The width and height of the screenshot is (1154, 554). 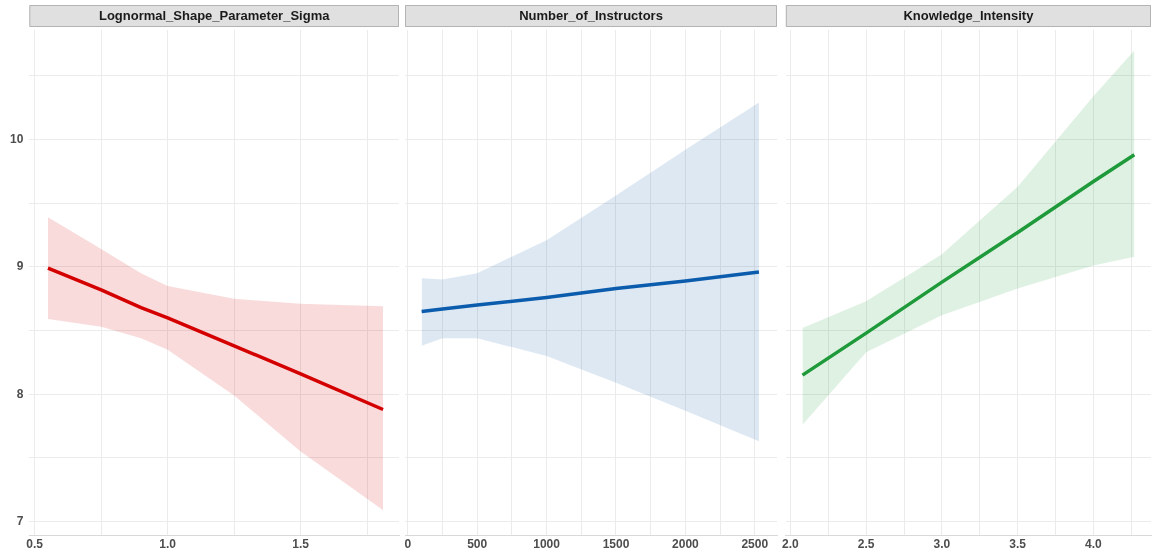 I want to click on y-tick-label: 9, so click(x=20, y=266).